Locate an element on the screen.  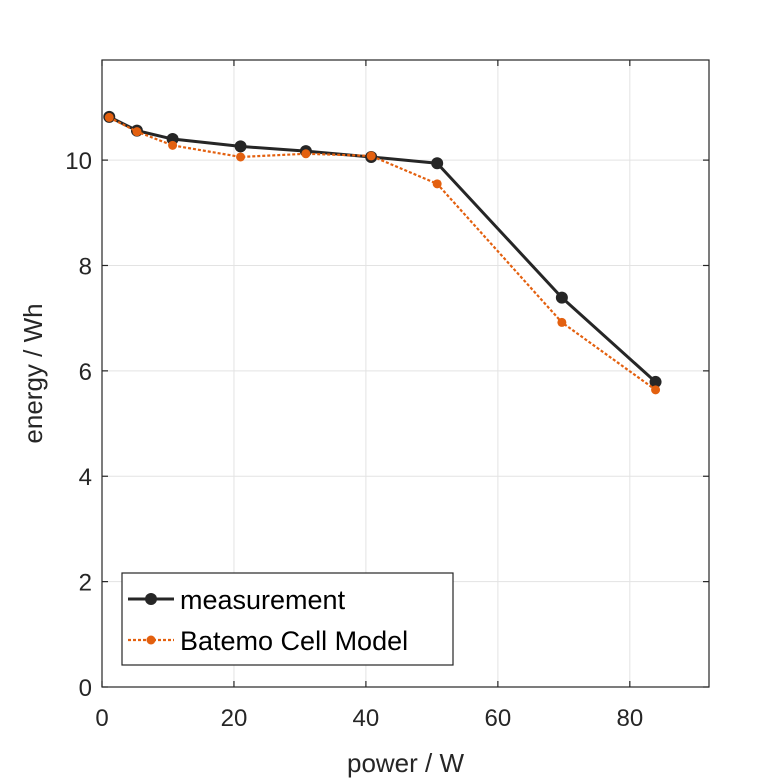
y-tick-label: 8 is located at coordinates (85, 266).